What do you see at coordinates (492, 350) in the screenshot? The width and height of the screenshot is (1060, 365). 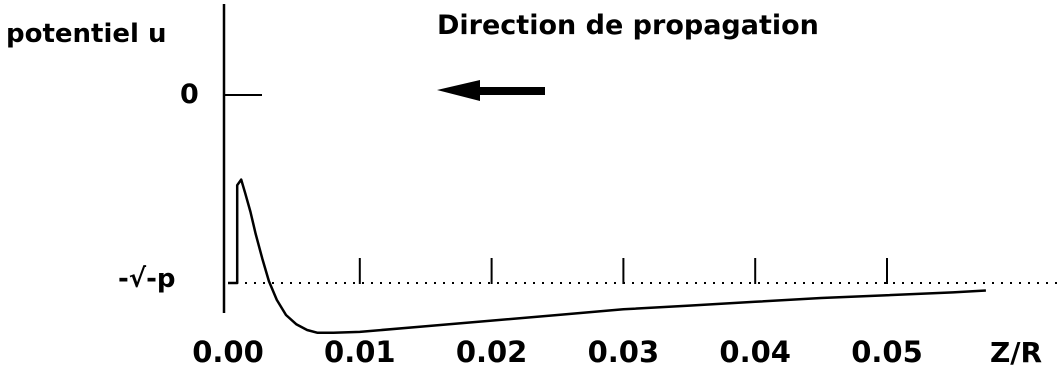 I see `x-tick-label: 0.02` at bounding box center [492, 350].